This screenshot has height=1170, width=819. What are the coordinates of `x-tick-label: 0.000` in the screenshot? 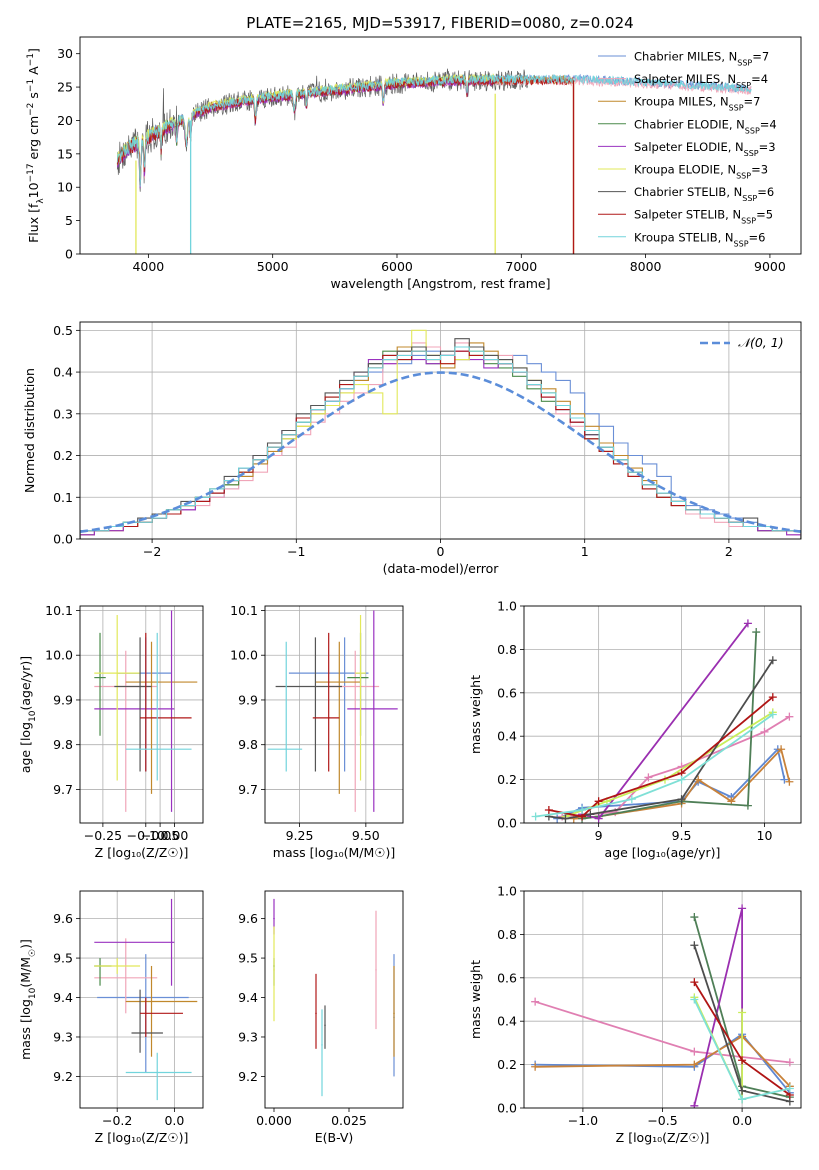 It's located at (274, 1120).